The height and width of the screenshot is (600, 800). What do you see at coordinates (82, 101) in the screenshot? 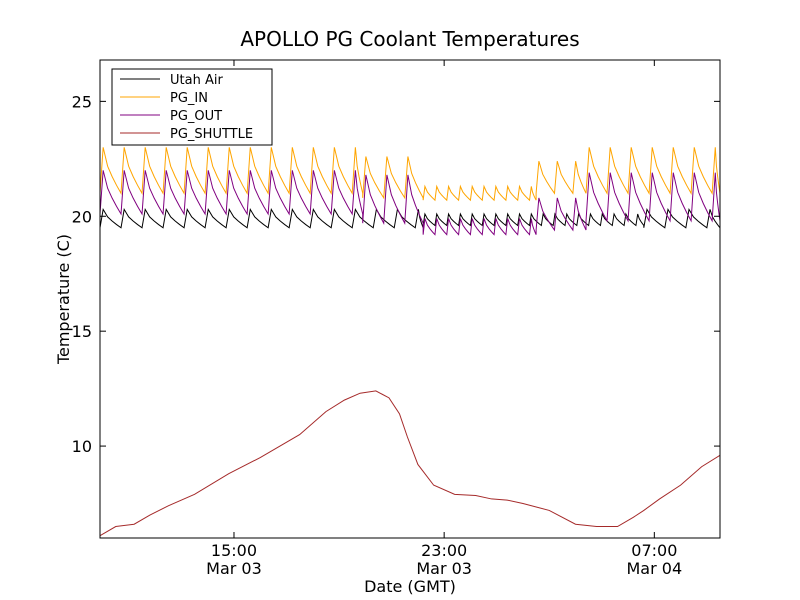
I see `y-tick-label: 25` at bounding box center [82, 101].